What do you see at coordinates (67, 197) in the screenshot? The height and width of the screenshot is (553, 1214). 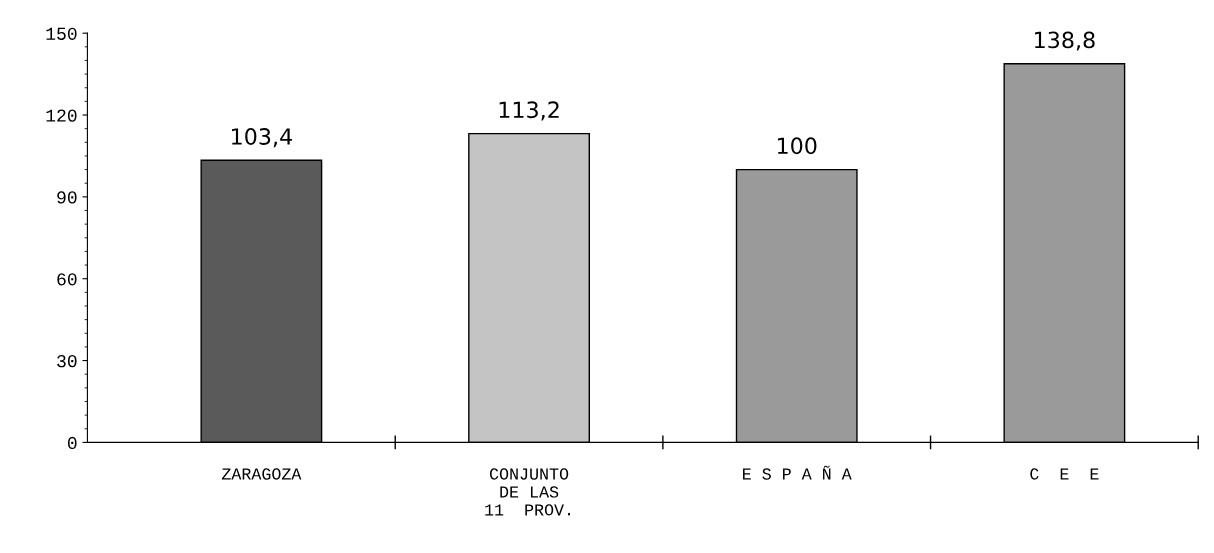 I see `y-tick-label: 90` at bounding box center [67, 197].